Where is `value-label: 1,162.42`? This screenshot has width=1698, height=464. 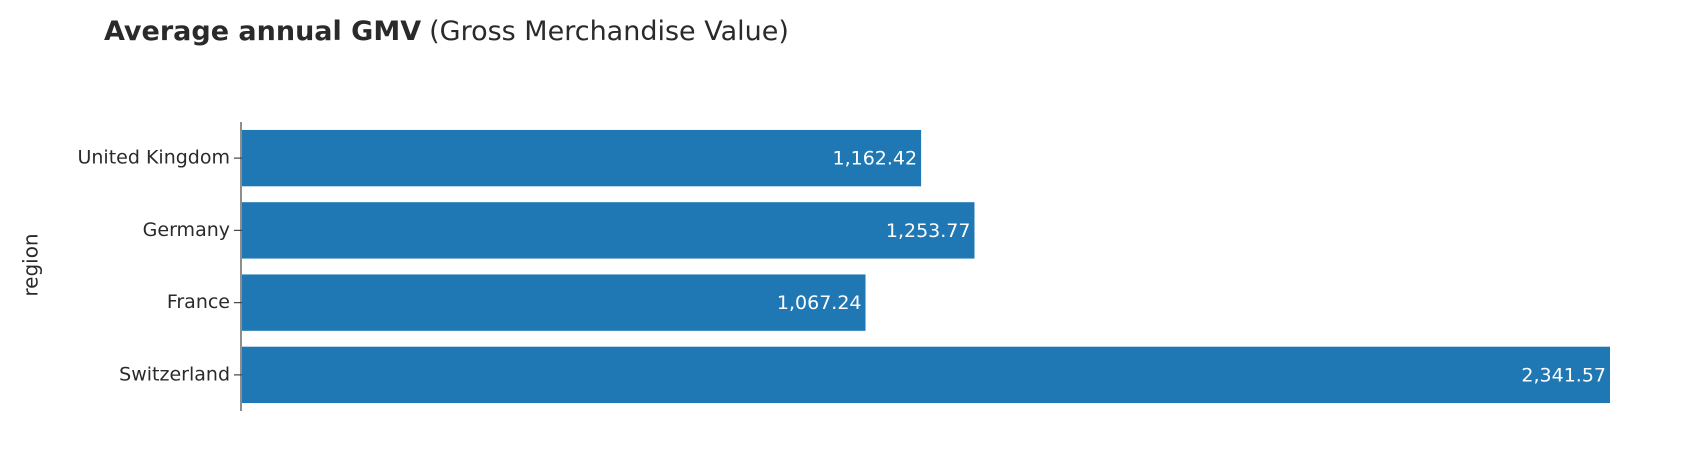 value-label: 1,162.42 is located at coordinates (875, 159).